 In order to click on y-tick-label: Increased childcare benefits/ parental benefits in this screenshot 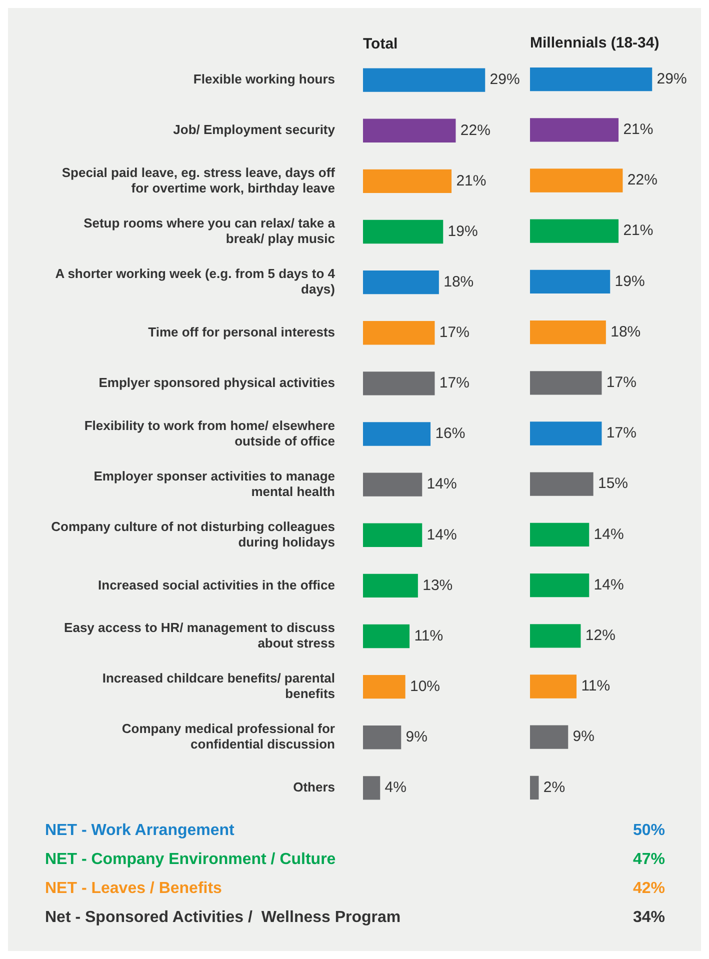, I will do `click(218, 686)`.